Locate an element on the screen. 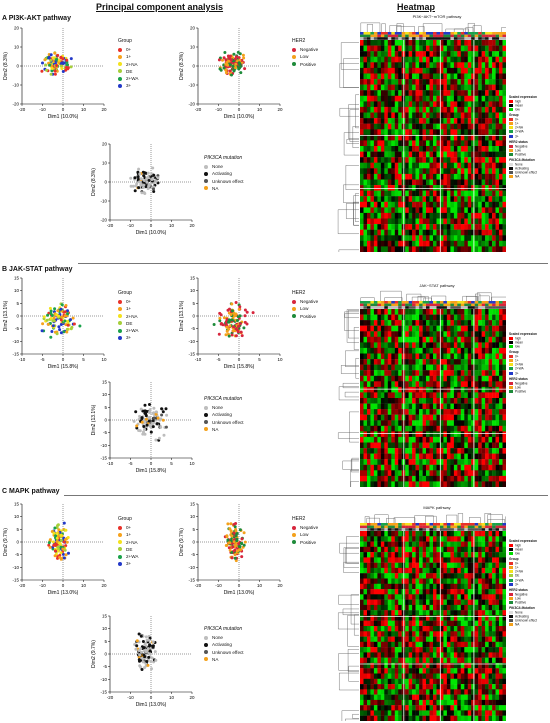 The width and height of the screenshot is (550, 723). legend-dot is located at coordinates (120, 71).